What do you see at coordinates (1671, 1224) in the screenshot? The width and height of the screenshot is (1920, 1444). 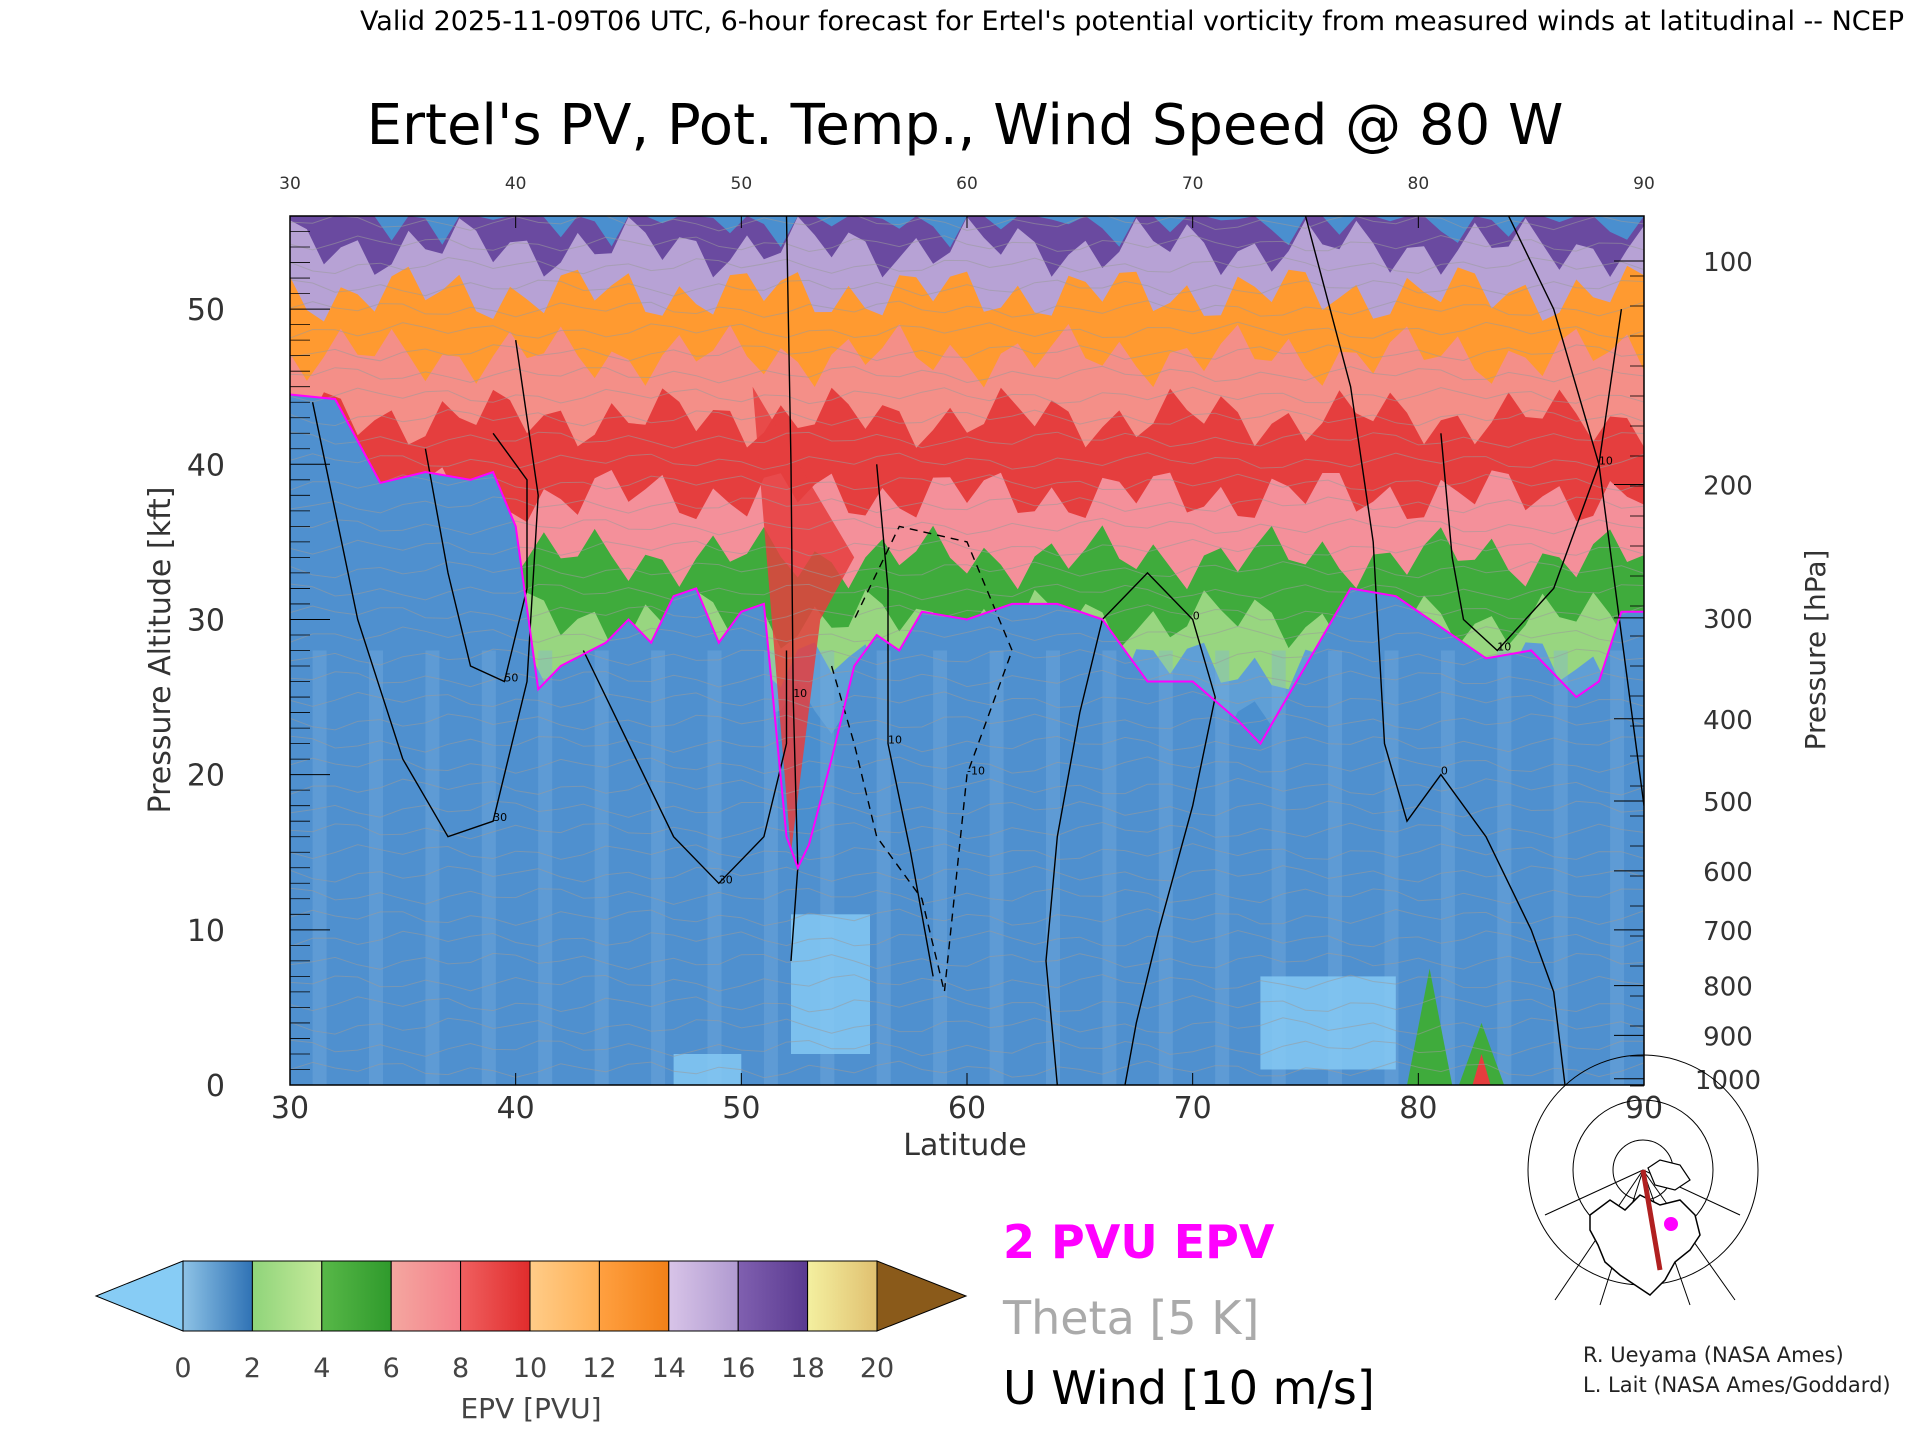 I see `location-marker-icon` at bounding box center [1671, 1224].